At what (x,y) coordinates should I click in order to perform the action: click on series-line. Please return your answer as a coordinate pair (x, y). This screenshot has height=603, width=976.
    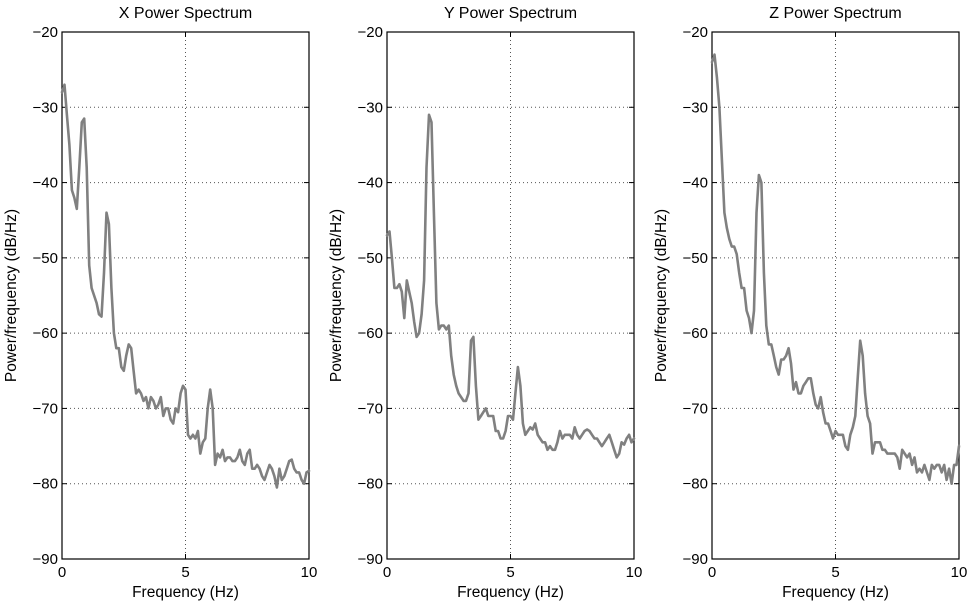
    Looking at the image, I should click on (510, 286).